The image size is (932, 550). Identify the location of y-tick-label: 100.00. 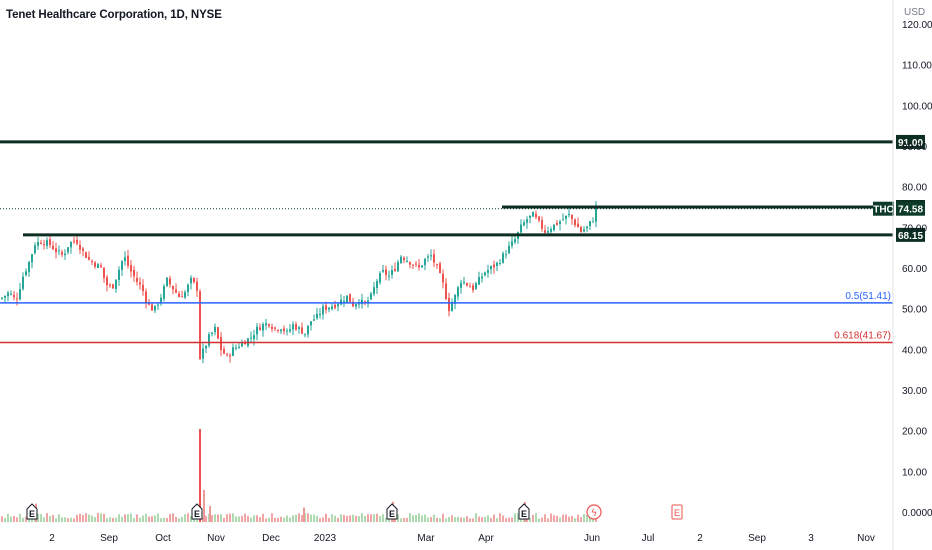
(917, 106).